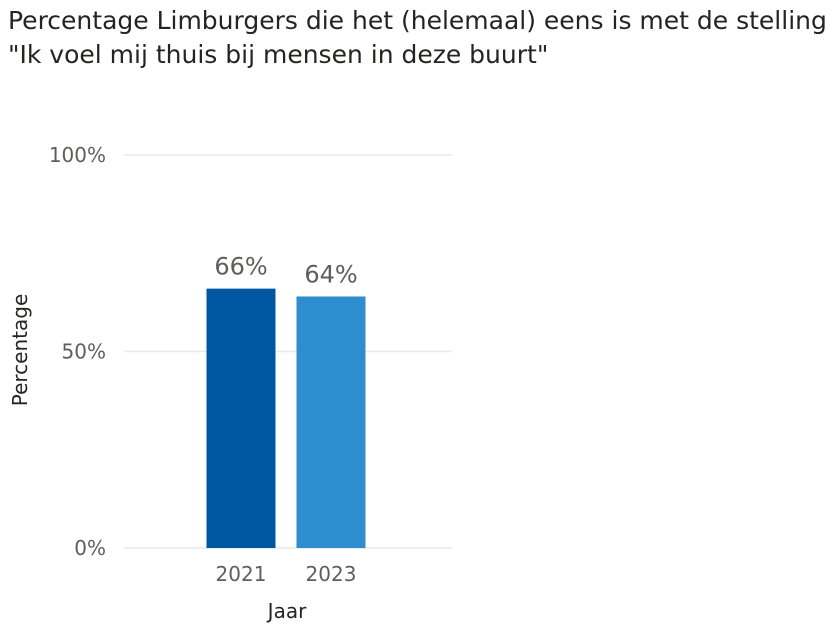 Image resolution: width=828 pixels, height=634 pixels. What do you see at coordinates (286, 574) in the screenshot?
I see `x-axis-ticks: 2021 2023` at bounding box center [286, 574].